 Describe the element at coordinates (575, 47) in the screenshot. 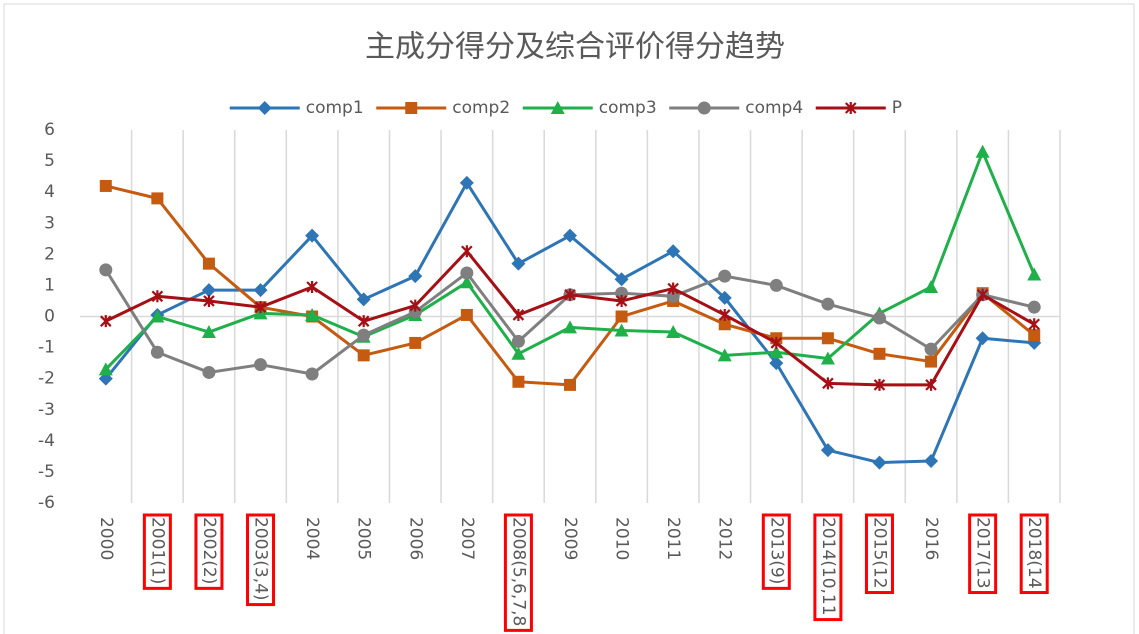

I see `chart-title: 主成分得分及综合评价得分趋势` at that location.